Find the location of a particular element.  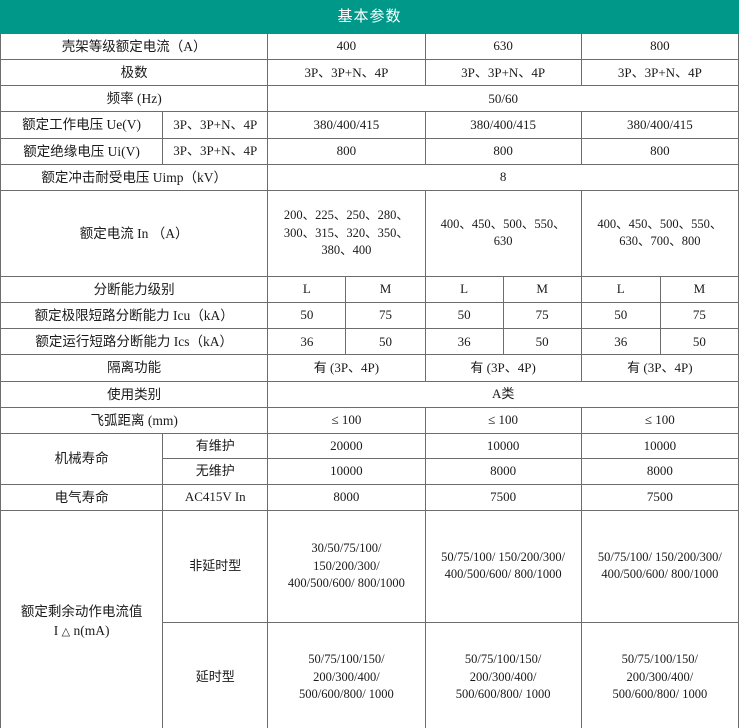

residual-symbol-i: I is located at coordinates (56, 631).